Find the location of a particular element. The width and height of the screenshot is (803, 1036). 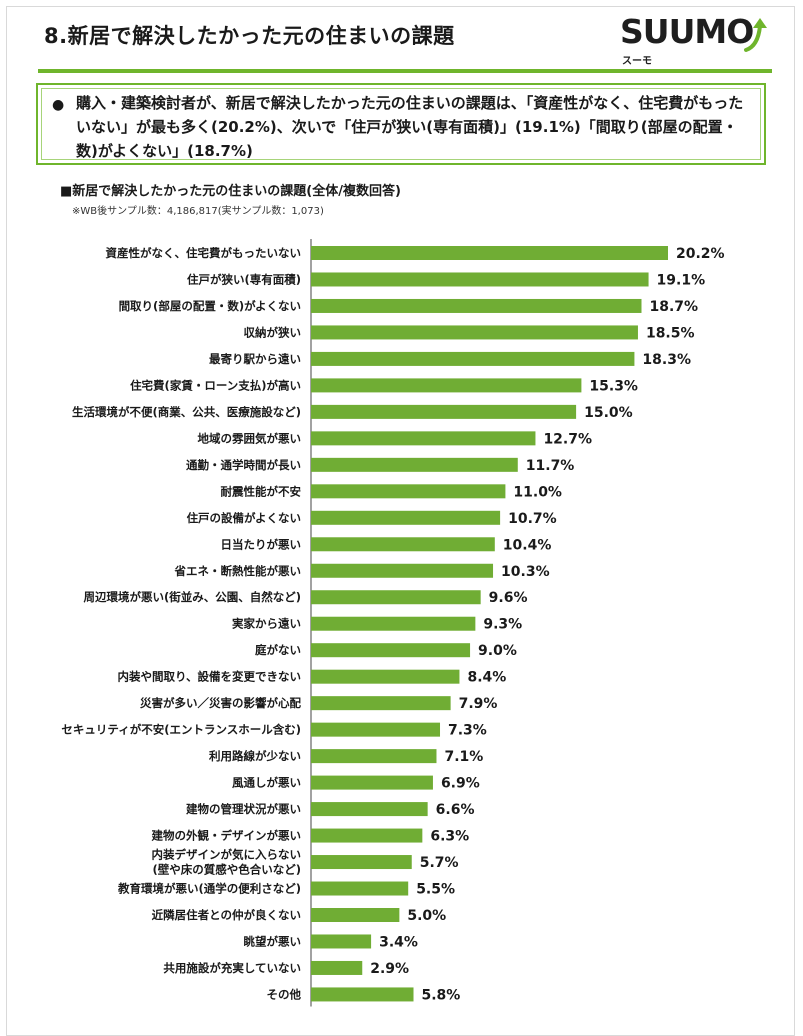

logo-text: SUUMO is located at coordinates (687, 31).